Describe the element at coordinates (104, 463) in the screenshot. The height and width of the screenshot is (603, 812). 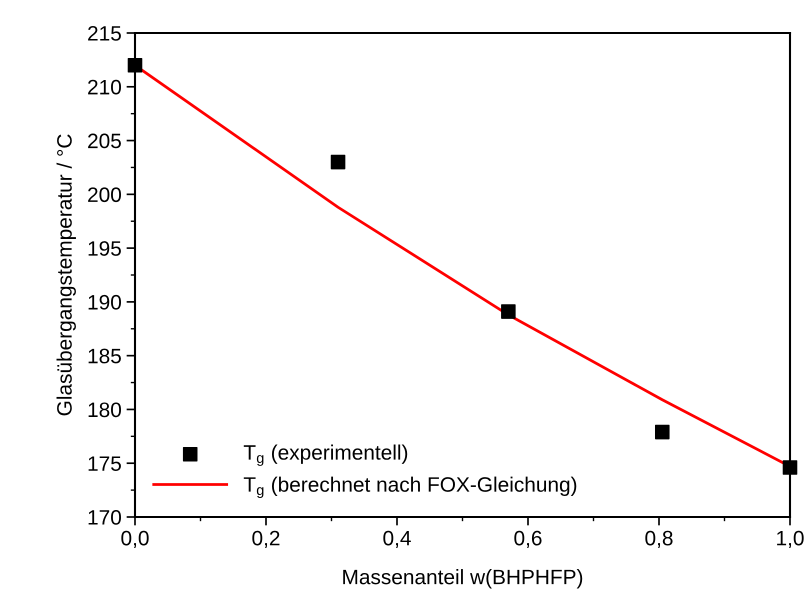
I see `y-tick-label: 175` at that location.